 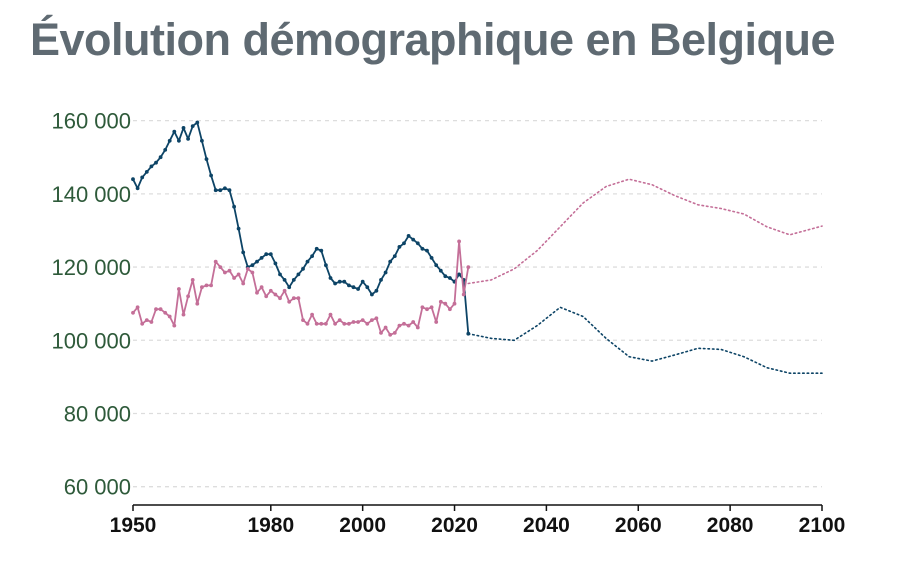 What do you see at coordinates (174, 131) in the screenshot?
I see `data-point-births-1959` at bounding box center [174, 131].